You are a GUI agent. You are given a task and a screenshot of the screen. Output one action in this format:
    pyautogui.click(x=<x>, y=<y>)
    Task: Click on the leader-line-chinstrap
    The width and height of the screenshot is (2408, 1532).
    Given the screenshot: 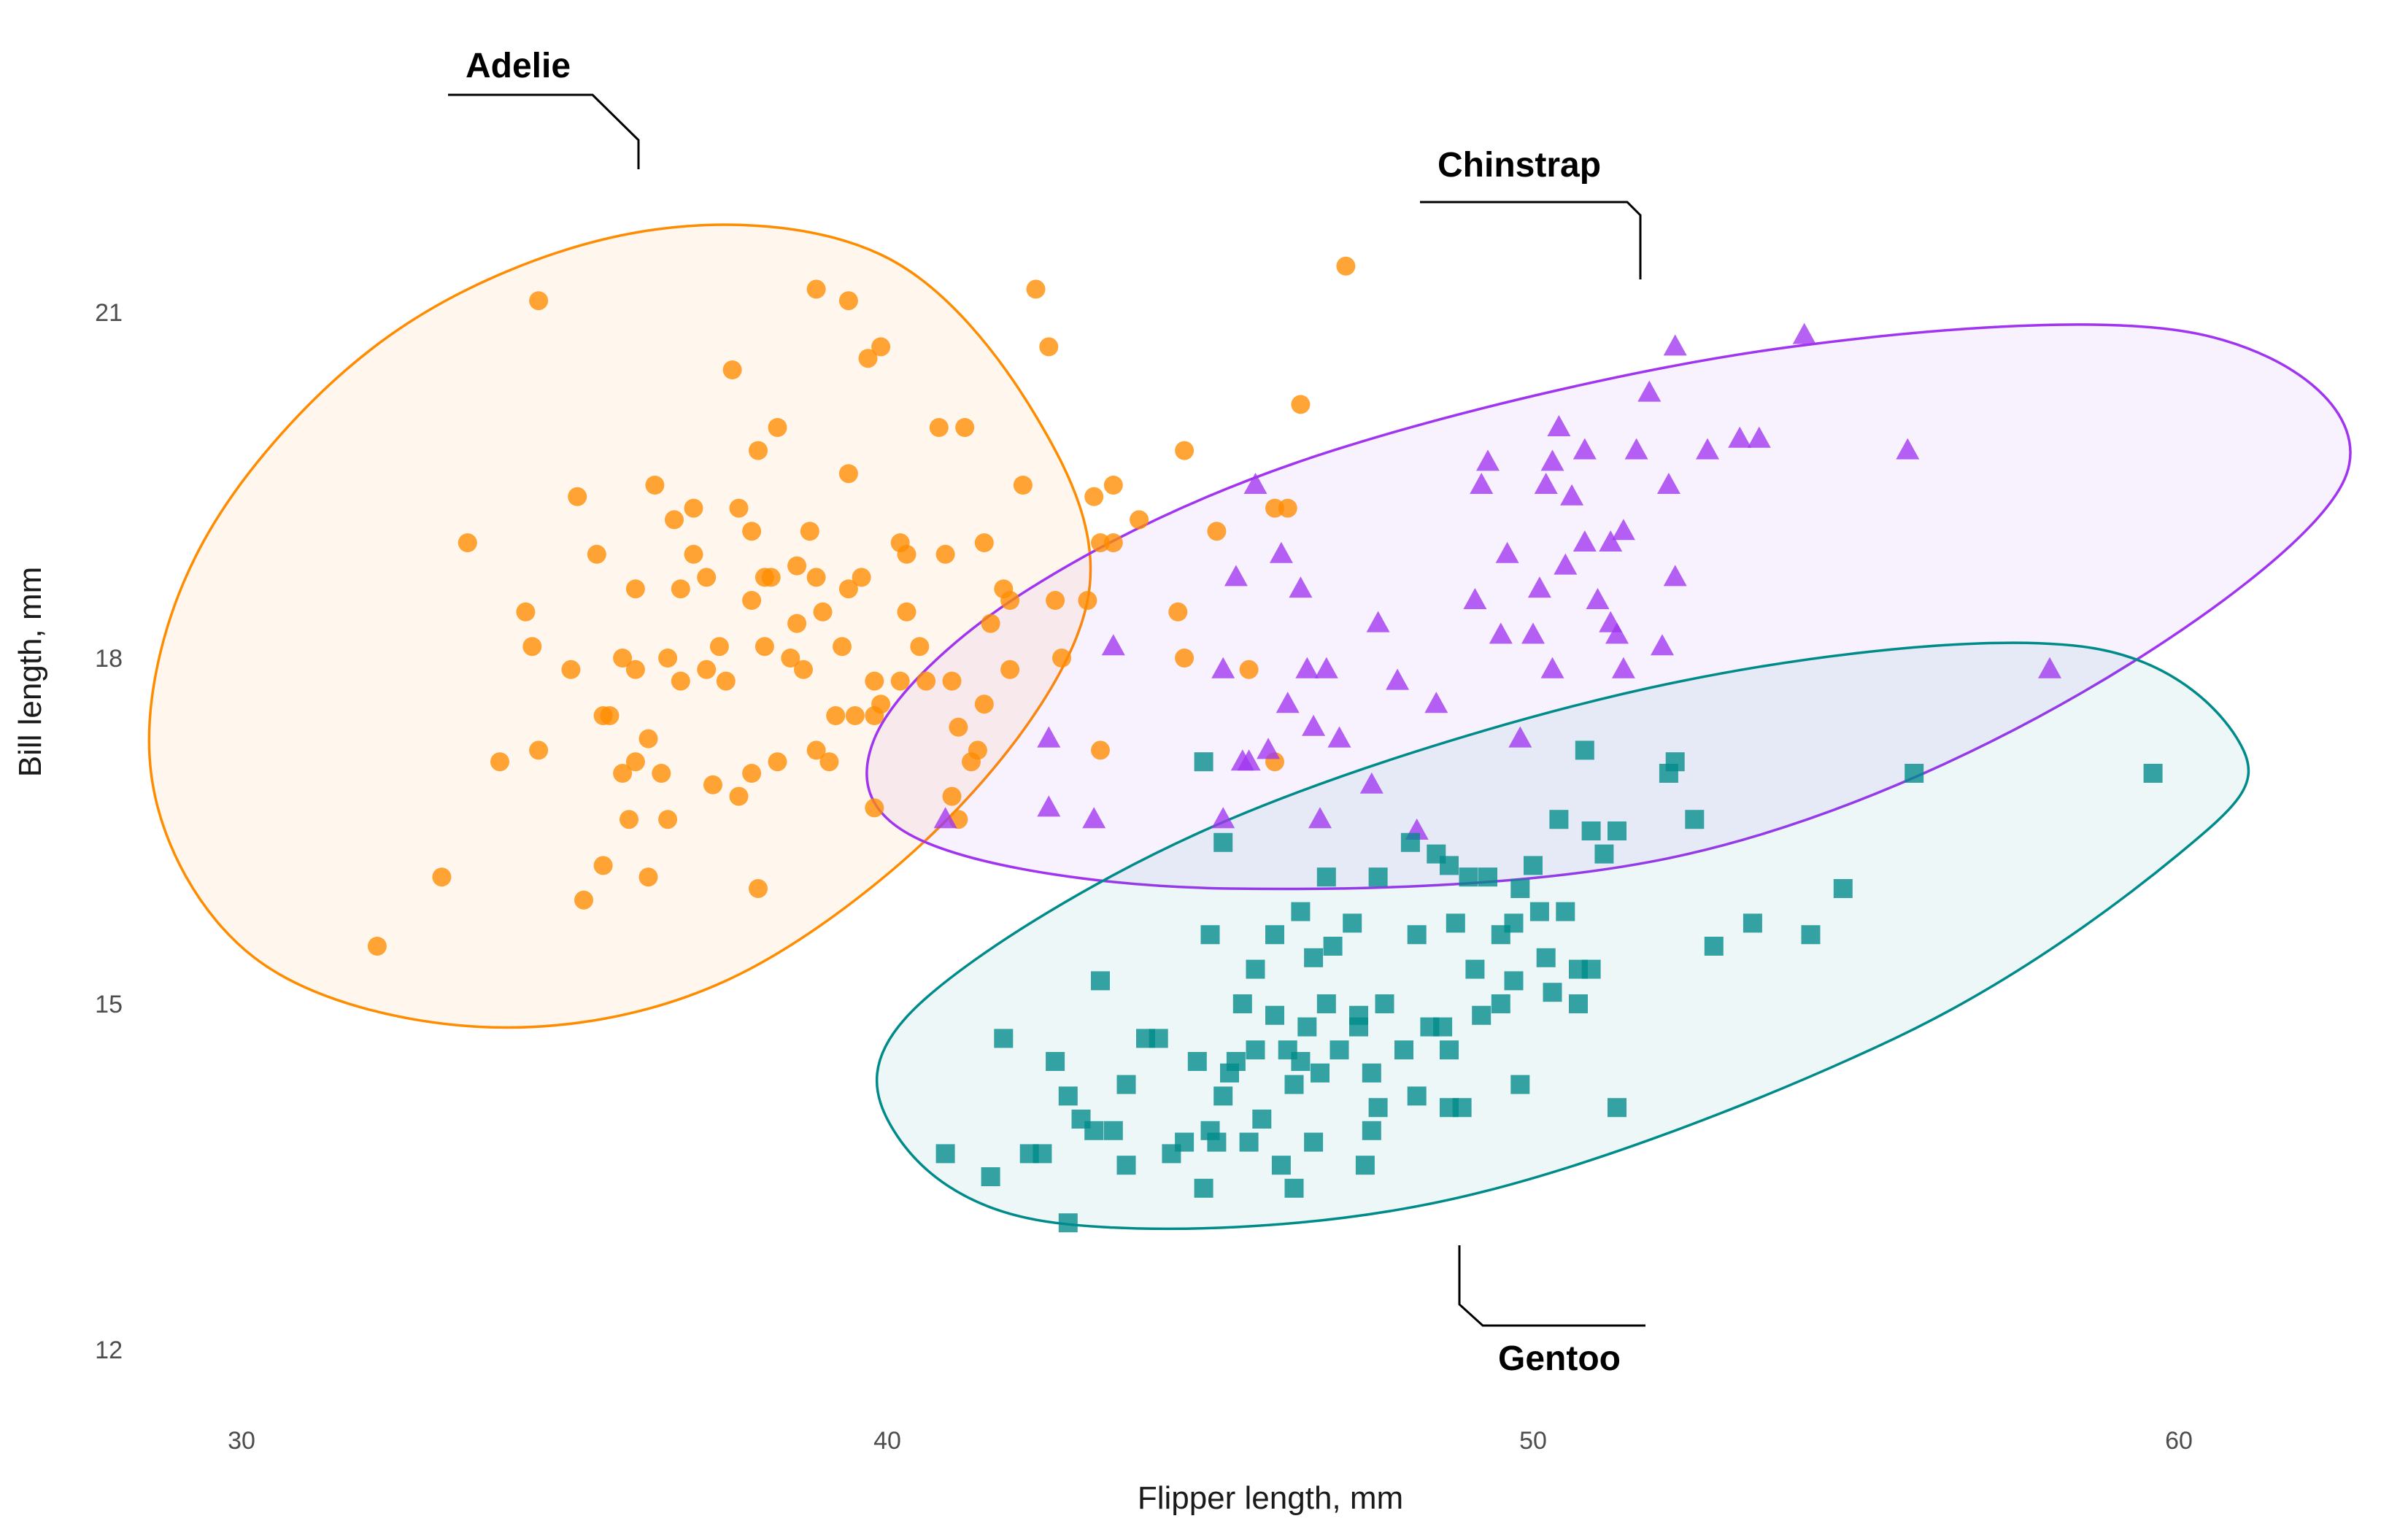 What is the action you would take?
    pyautogui.click(x=1531, y=240)
    